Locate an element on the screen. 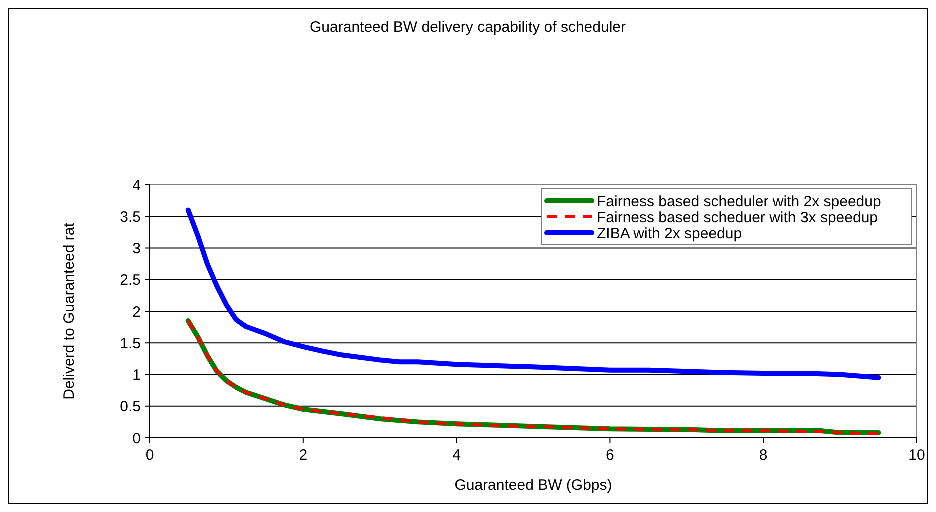 The image size is (936, 512). y-tick-label: 1 is located at coordinates (136, 375).